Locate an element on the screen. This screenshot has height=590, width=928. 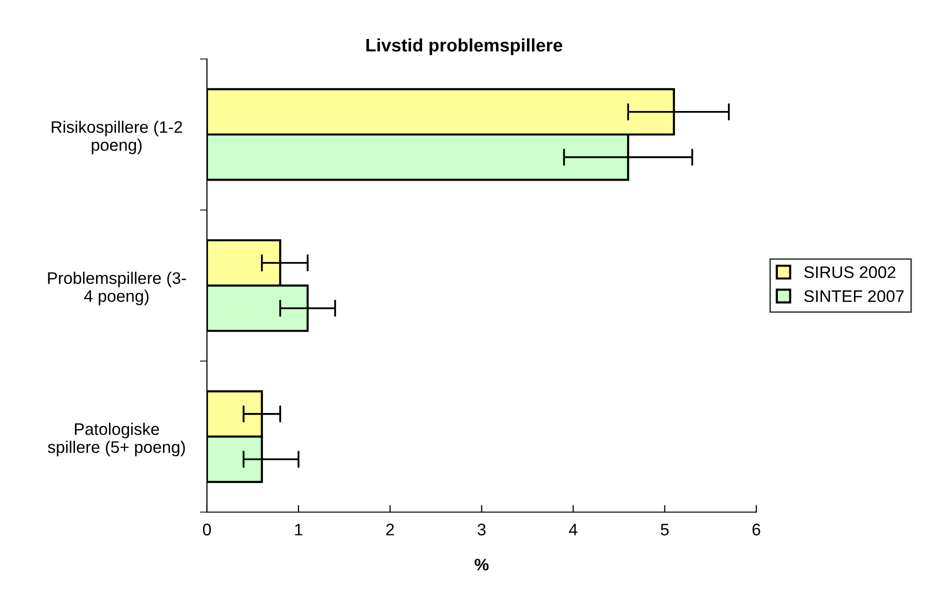
x-tick-label: 2 is located at coordinates (390, 530).